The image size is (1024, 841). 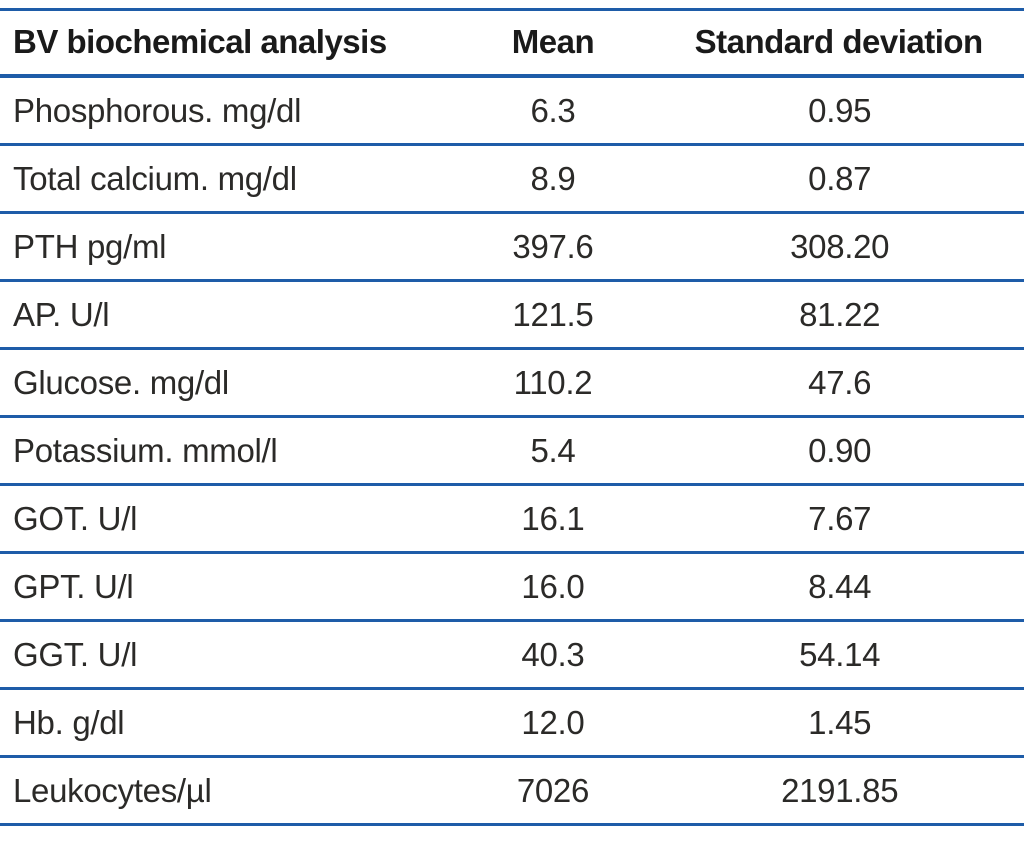 I want to click on table-row: Total calcium. mg/dl 8.9 0.87, so click(x=512, y=179).